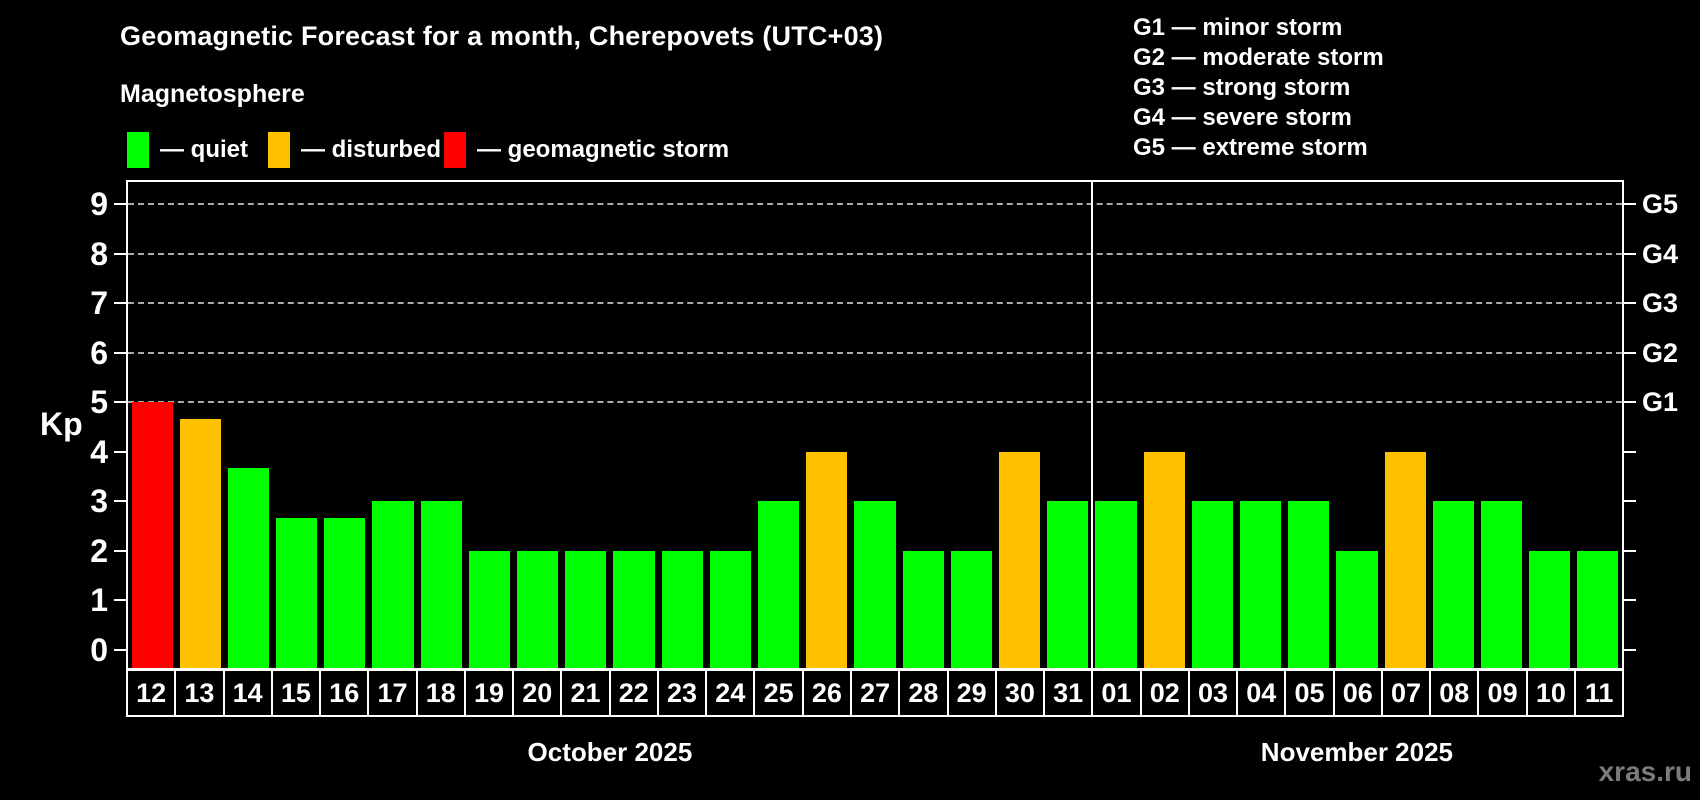  What do you see at coordinates (1404, 693) in the screenshot?
I see `day-cell: 07` at bounding box center [1404, 693].